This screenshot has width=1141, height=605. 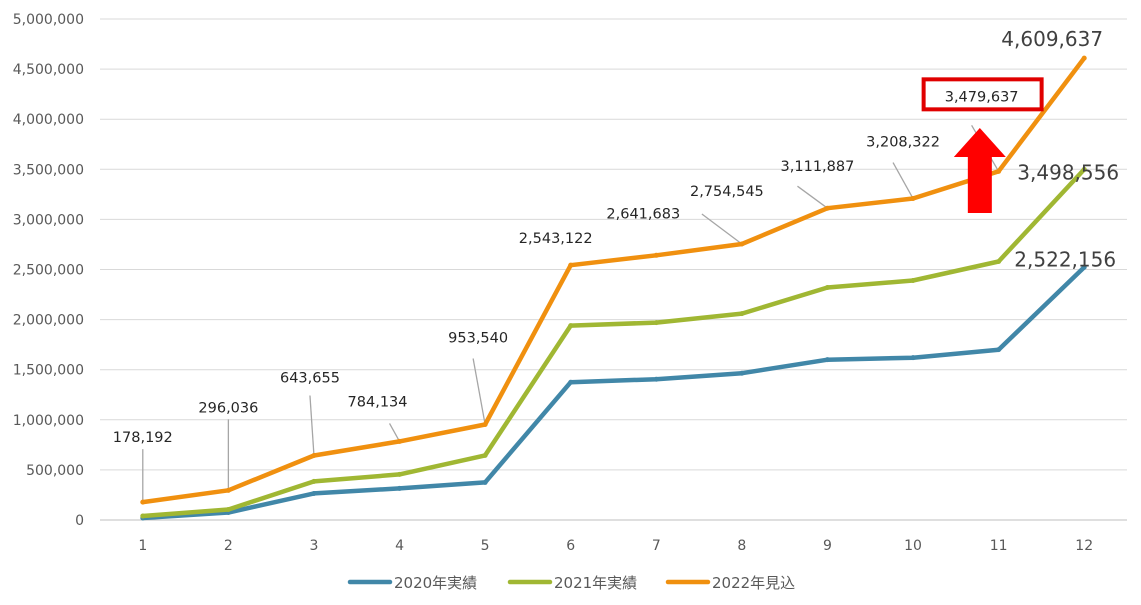 What do you see at coordinates (982, 97) in the screenshot?
I see `data-label: 3,479,637` at bounding box center [982, 97].